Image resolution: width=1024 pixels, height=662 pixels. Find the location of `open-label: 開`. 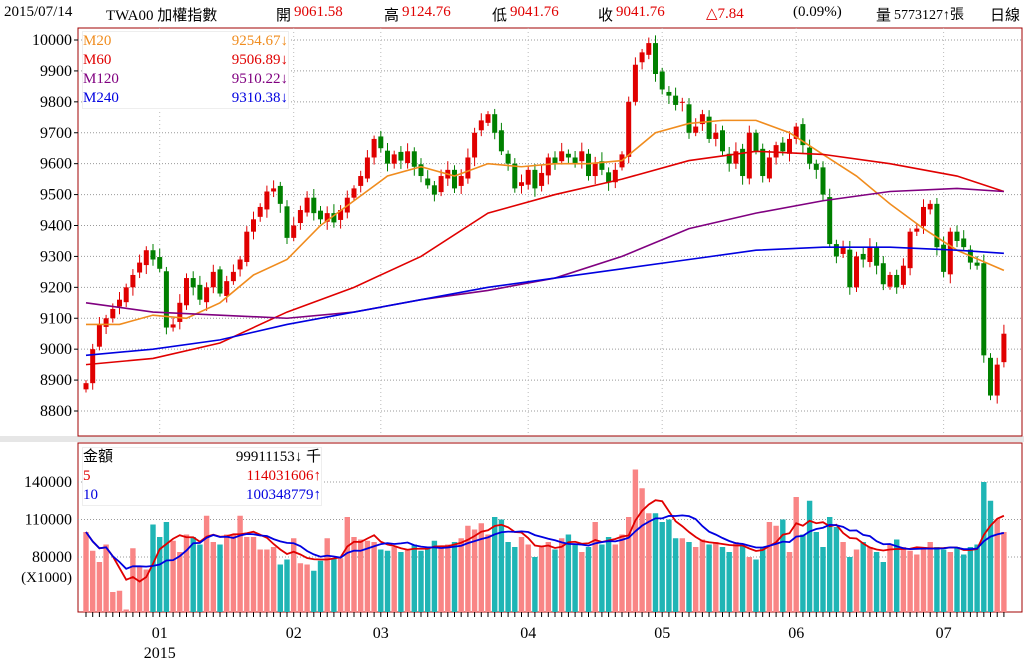

open-label: 開 is located at coordinates (284, 16).